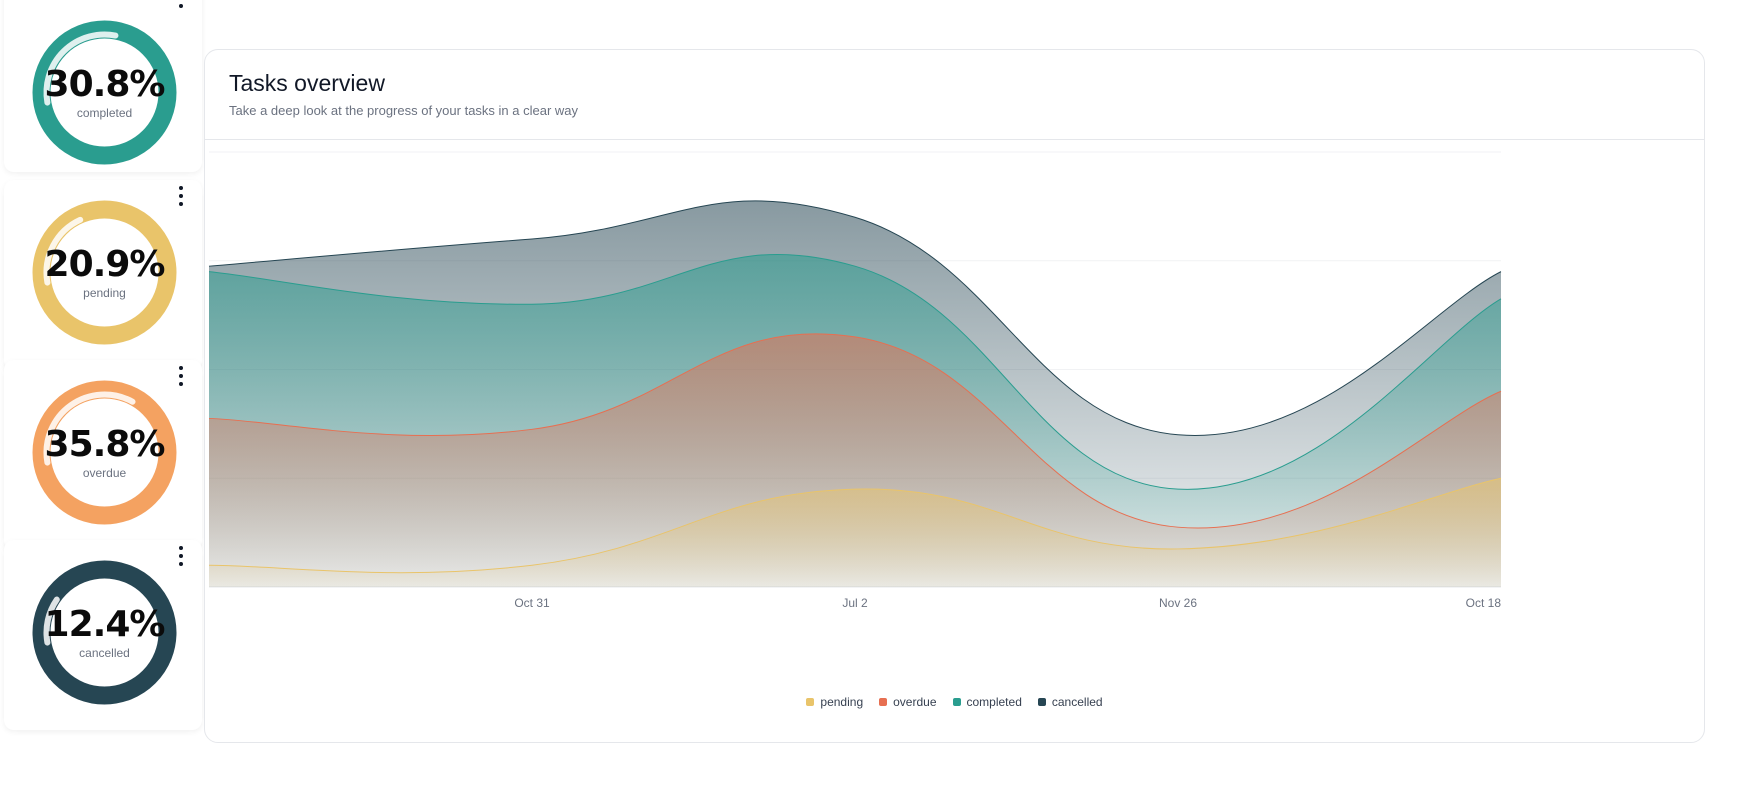 Image resolution: width=1747 pixels, height=798 pixels. Describe the element at coordinates (104, 472) in the screenshot. I see `kpi-label: overdue` at that location.